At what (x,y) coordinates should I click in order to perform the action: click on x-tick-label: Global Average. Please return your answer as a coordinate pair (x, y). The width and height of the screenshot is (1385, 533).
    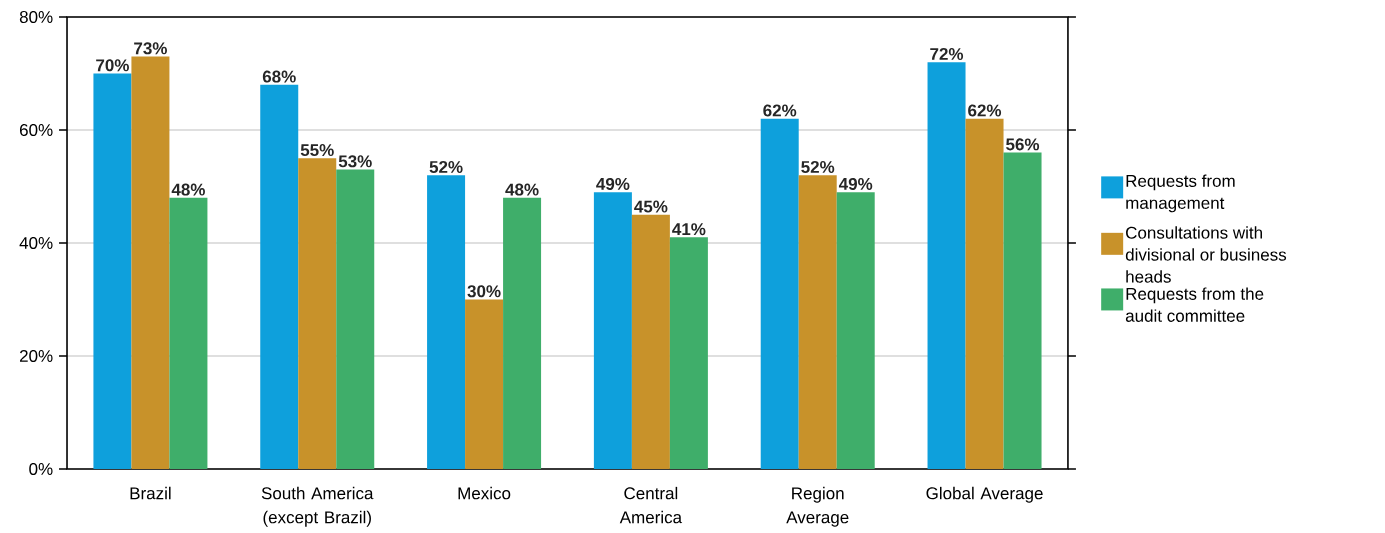
    Looking at the image, I should click on (984, 494).